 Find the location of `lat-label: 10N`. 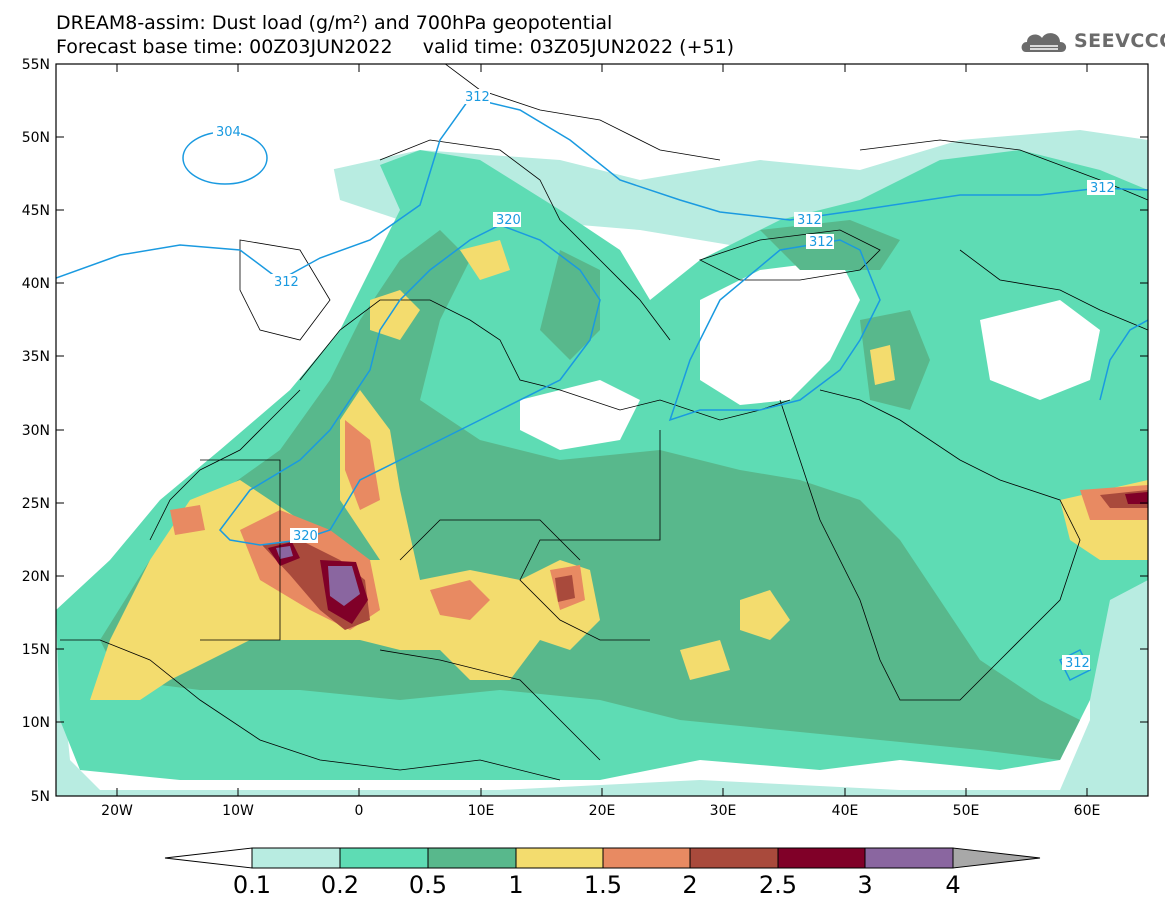

lat-label: 10N is located at coordinates (36, 723).